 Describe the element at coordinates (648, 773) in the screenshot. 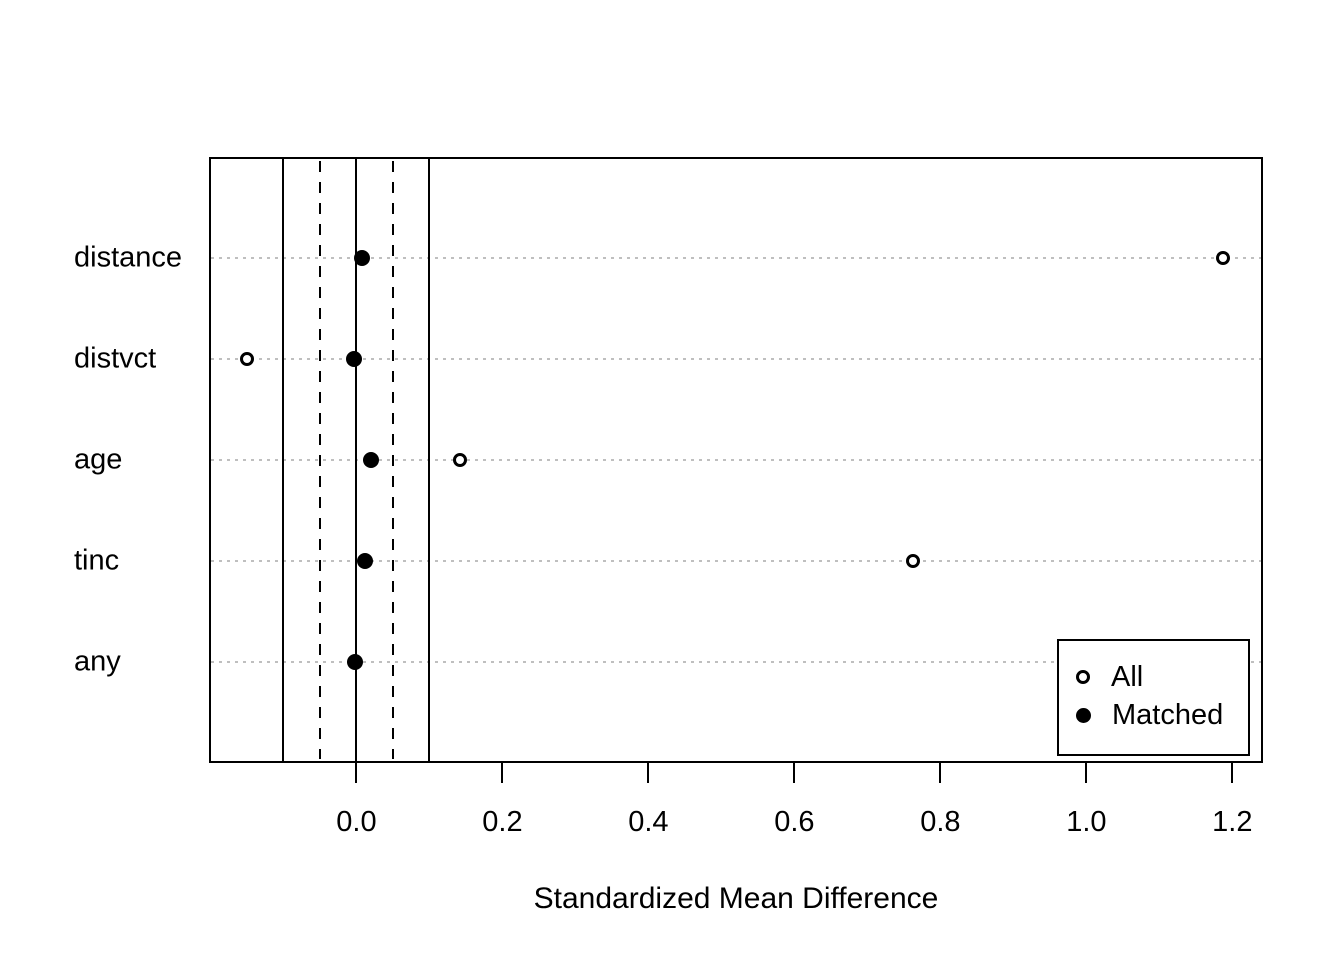

I see `x-tick-mark-0.4` at that location.